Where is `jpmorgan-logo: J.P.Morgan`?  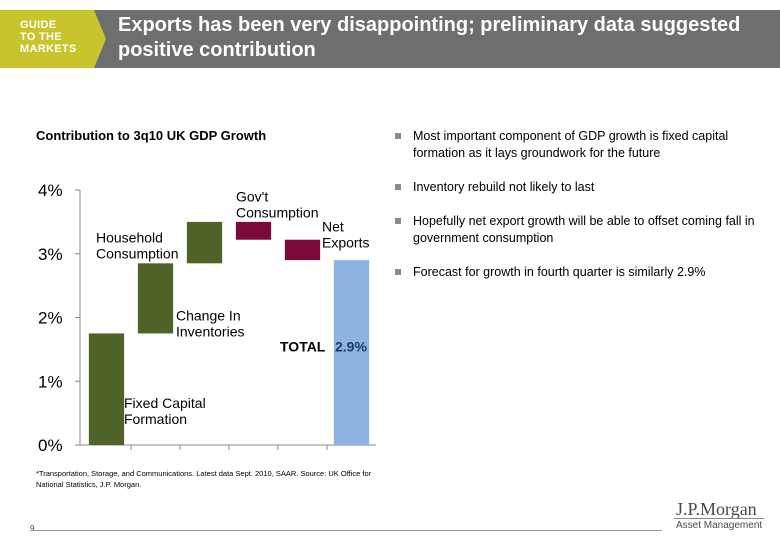
jpmorgan-logo: J.P.Morgan is located at coordinates (716, 509).